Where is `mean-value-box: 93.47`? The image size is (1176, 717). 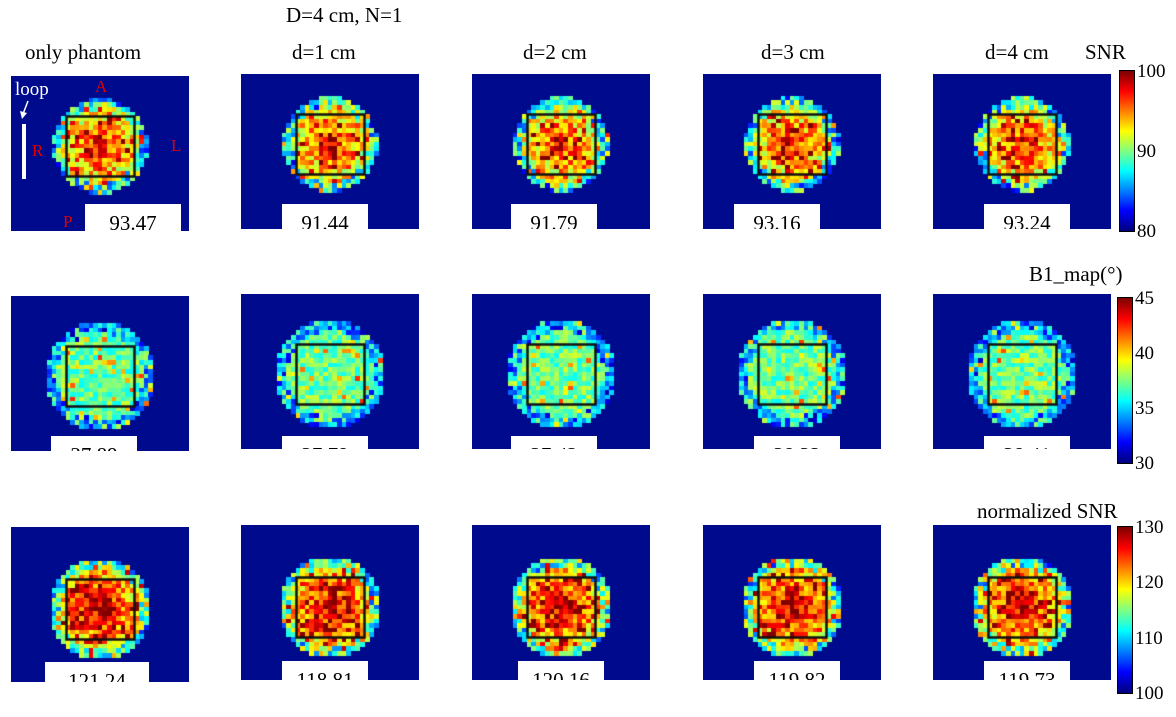
mean-value-box: 93.47 is located at coordinates (133, 217).